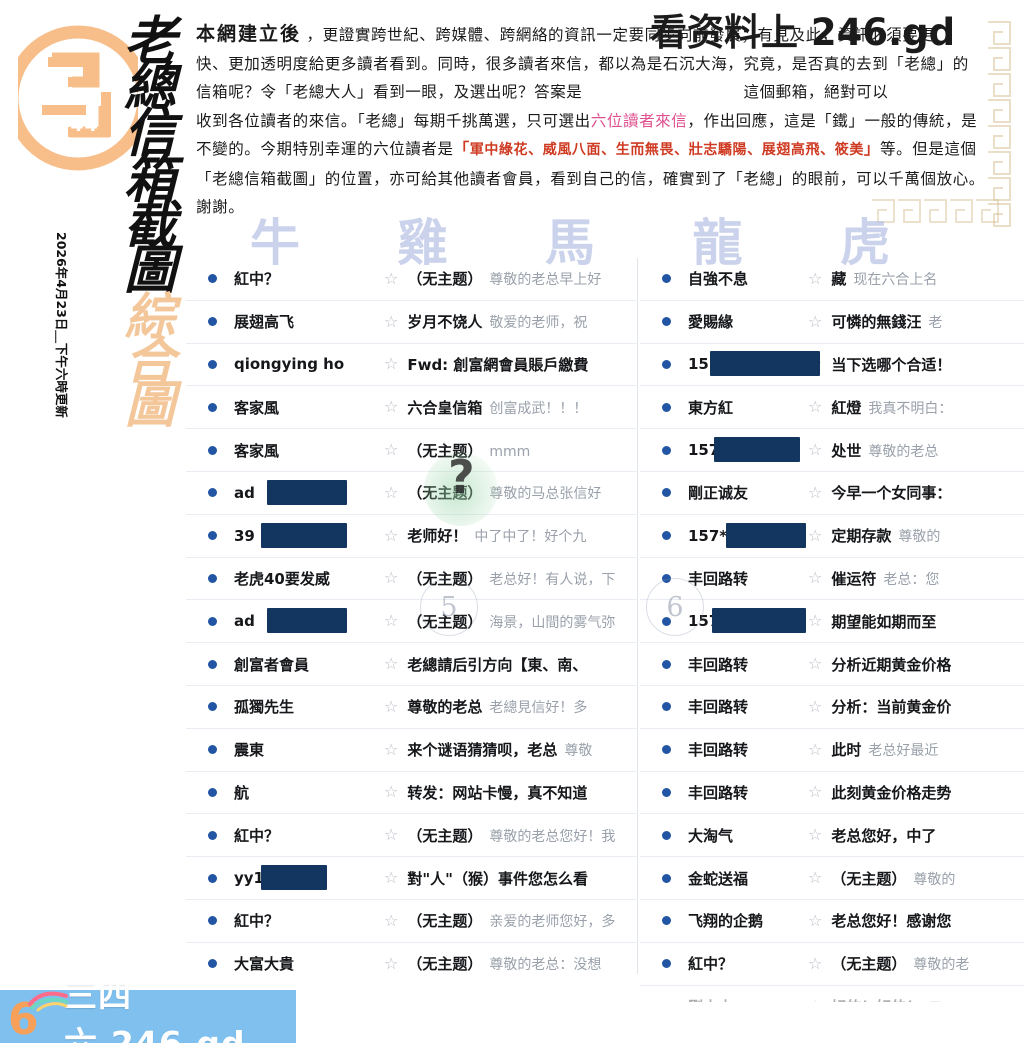 Image resolution: width=1024 pixels, height=1043 pixels. What do you see at coordinates (412, 836) in the screenshot?
I see `mail-row: 紅中？ ☆ （无主题） 尊敬的老总您好！我` at bounding box center [412, 836].